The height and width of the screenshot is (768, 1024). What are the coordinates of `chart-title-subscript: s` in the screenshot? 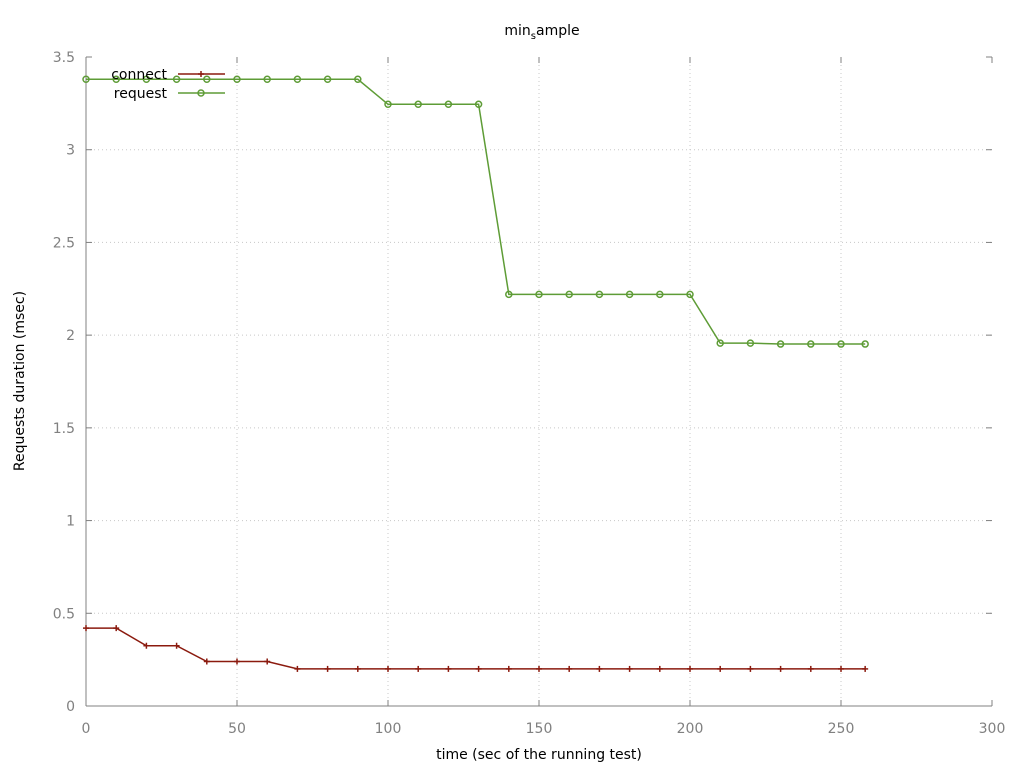 It's located at (533, 36).